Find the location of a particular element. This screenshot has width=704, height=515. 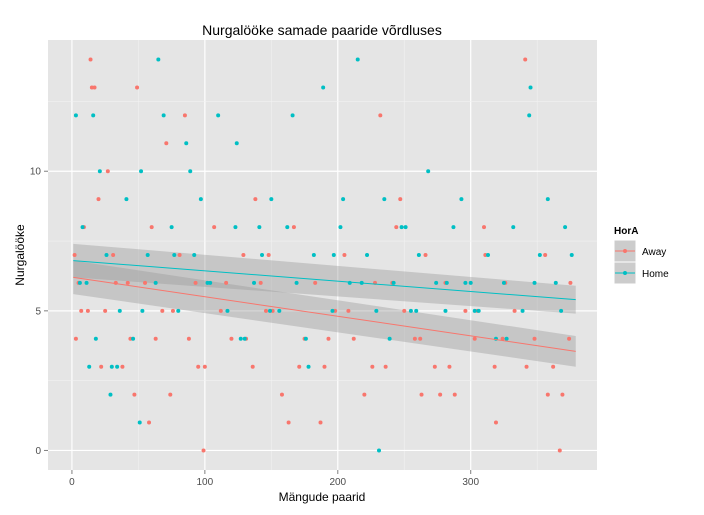

legend-title: HorA is located at coordinates (626, 231).